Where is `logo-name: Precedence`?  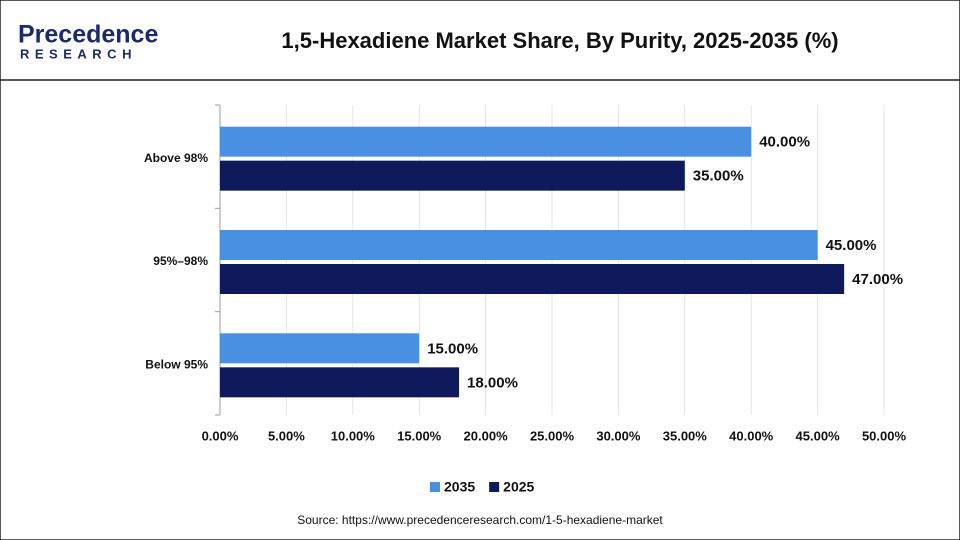 logo-name: Precedence is located at coordinates (88, 35).